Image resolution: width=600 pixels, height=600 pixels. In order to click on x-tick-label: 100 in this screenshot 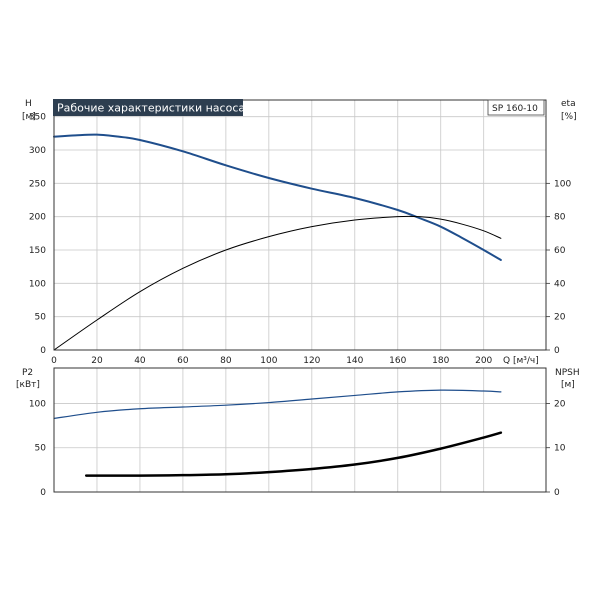, I will do `click(268, 361)`.